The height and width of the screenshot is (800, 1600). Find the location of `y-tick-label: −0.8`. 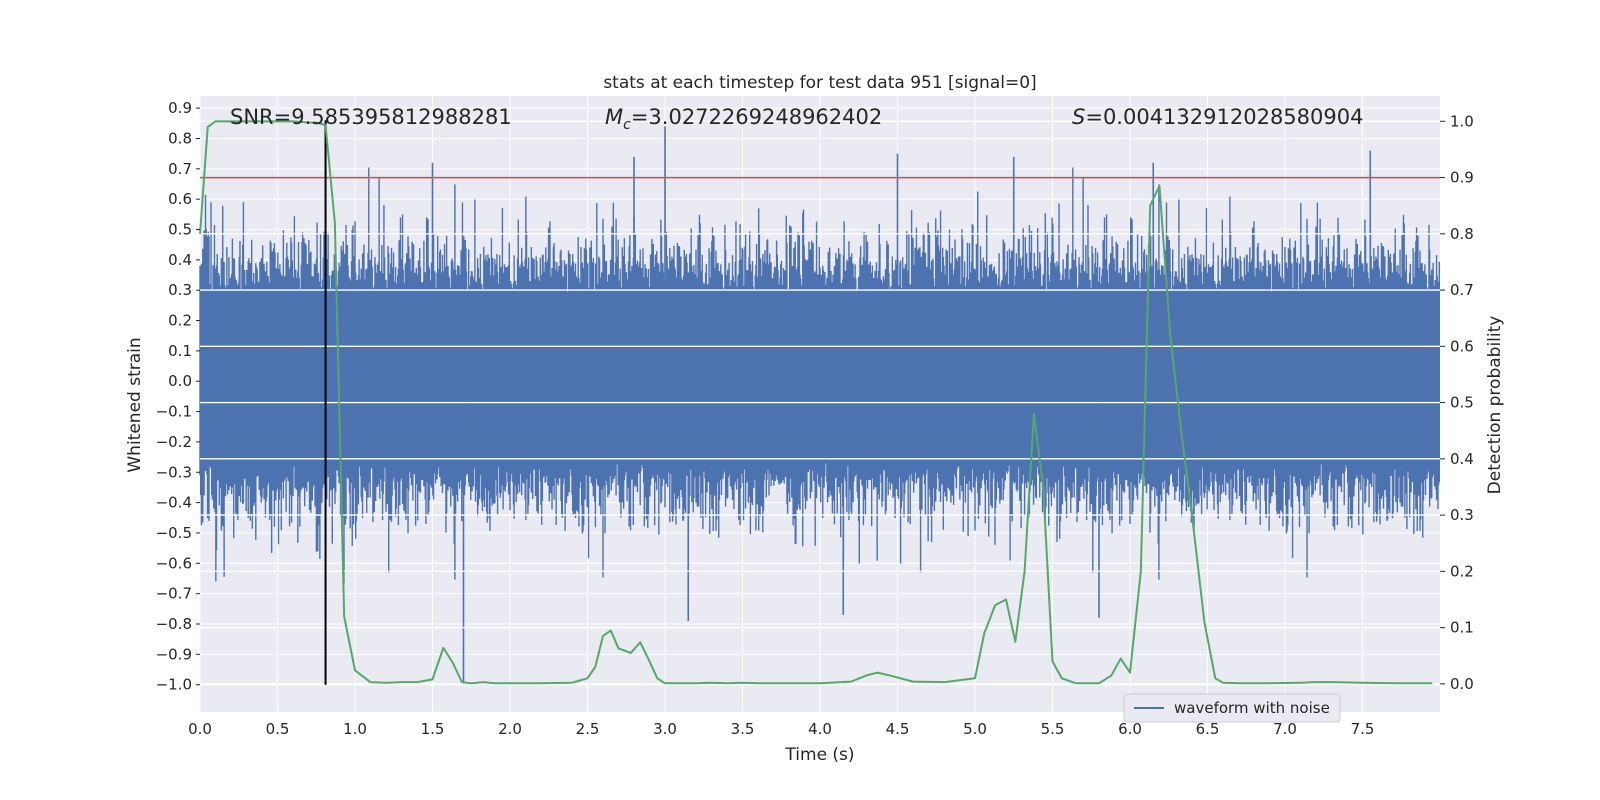

y-tick-label: −0.8 is located at coordinates (174, 624).